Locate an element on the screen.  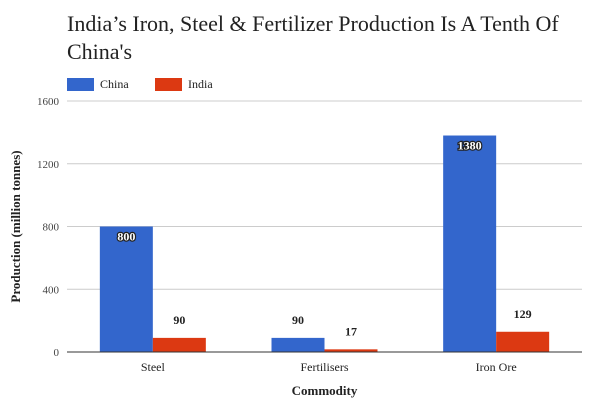
legend-swatch-india is located at coordinates (168, 84).